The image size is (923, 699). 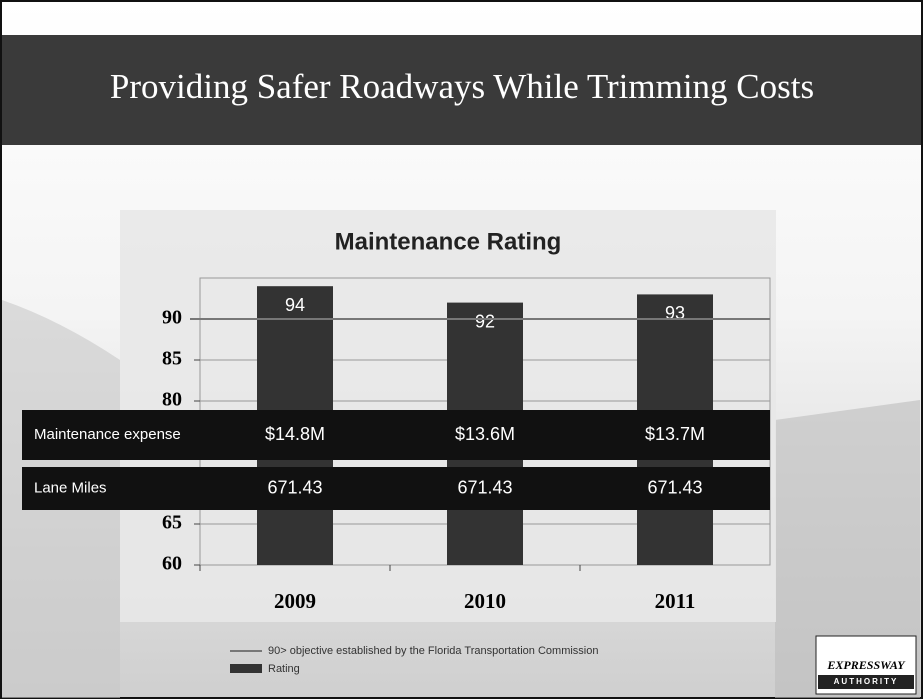 I want to click on y-tick-label: 60, so click(x=172, y=564).